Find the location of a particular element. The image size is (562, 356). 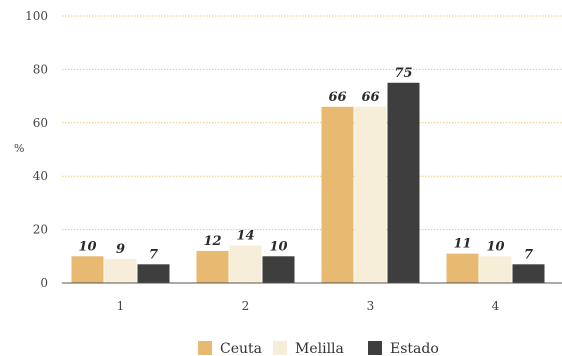

legend: Ceuta Melilla Estado is located at coordinates (318, 348).